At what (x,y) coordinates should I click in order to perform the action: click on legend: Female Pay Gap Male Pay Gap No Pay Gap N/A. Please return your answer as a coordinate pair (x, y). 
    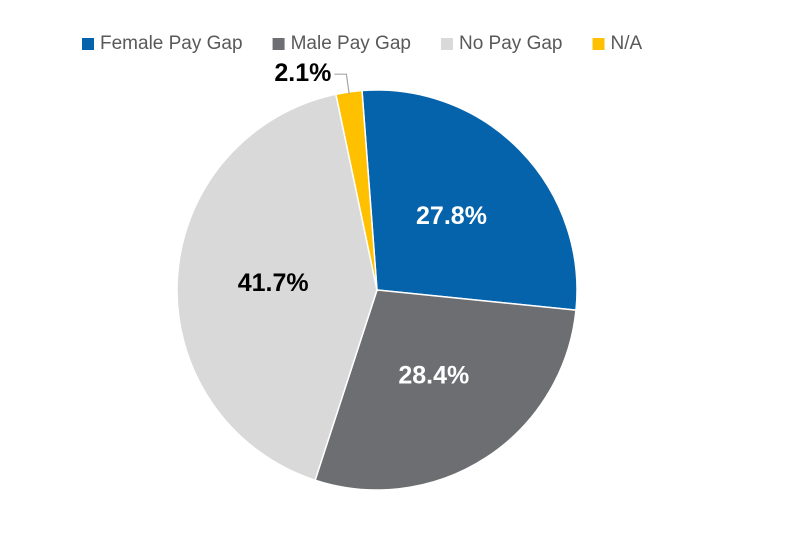
    Looking at the image, I should click on (362, 43).